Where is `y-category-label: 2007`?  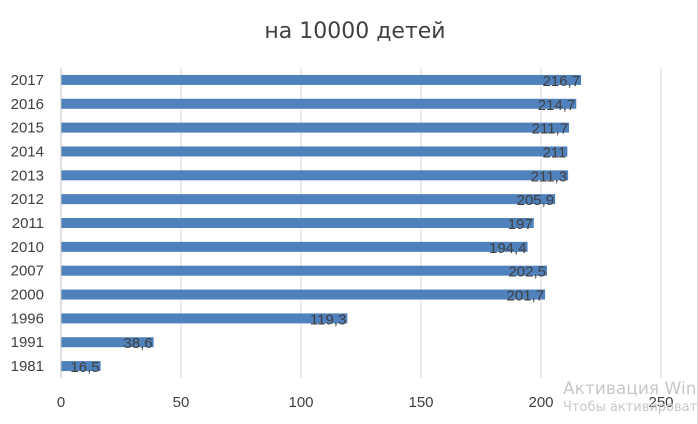 y-category-label: 2007 is located at coordinates (27, 271).